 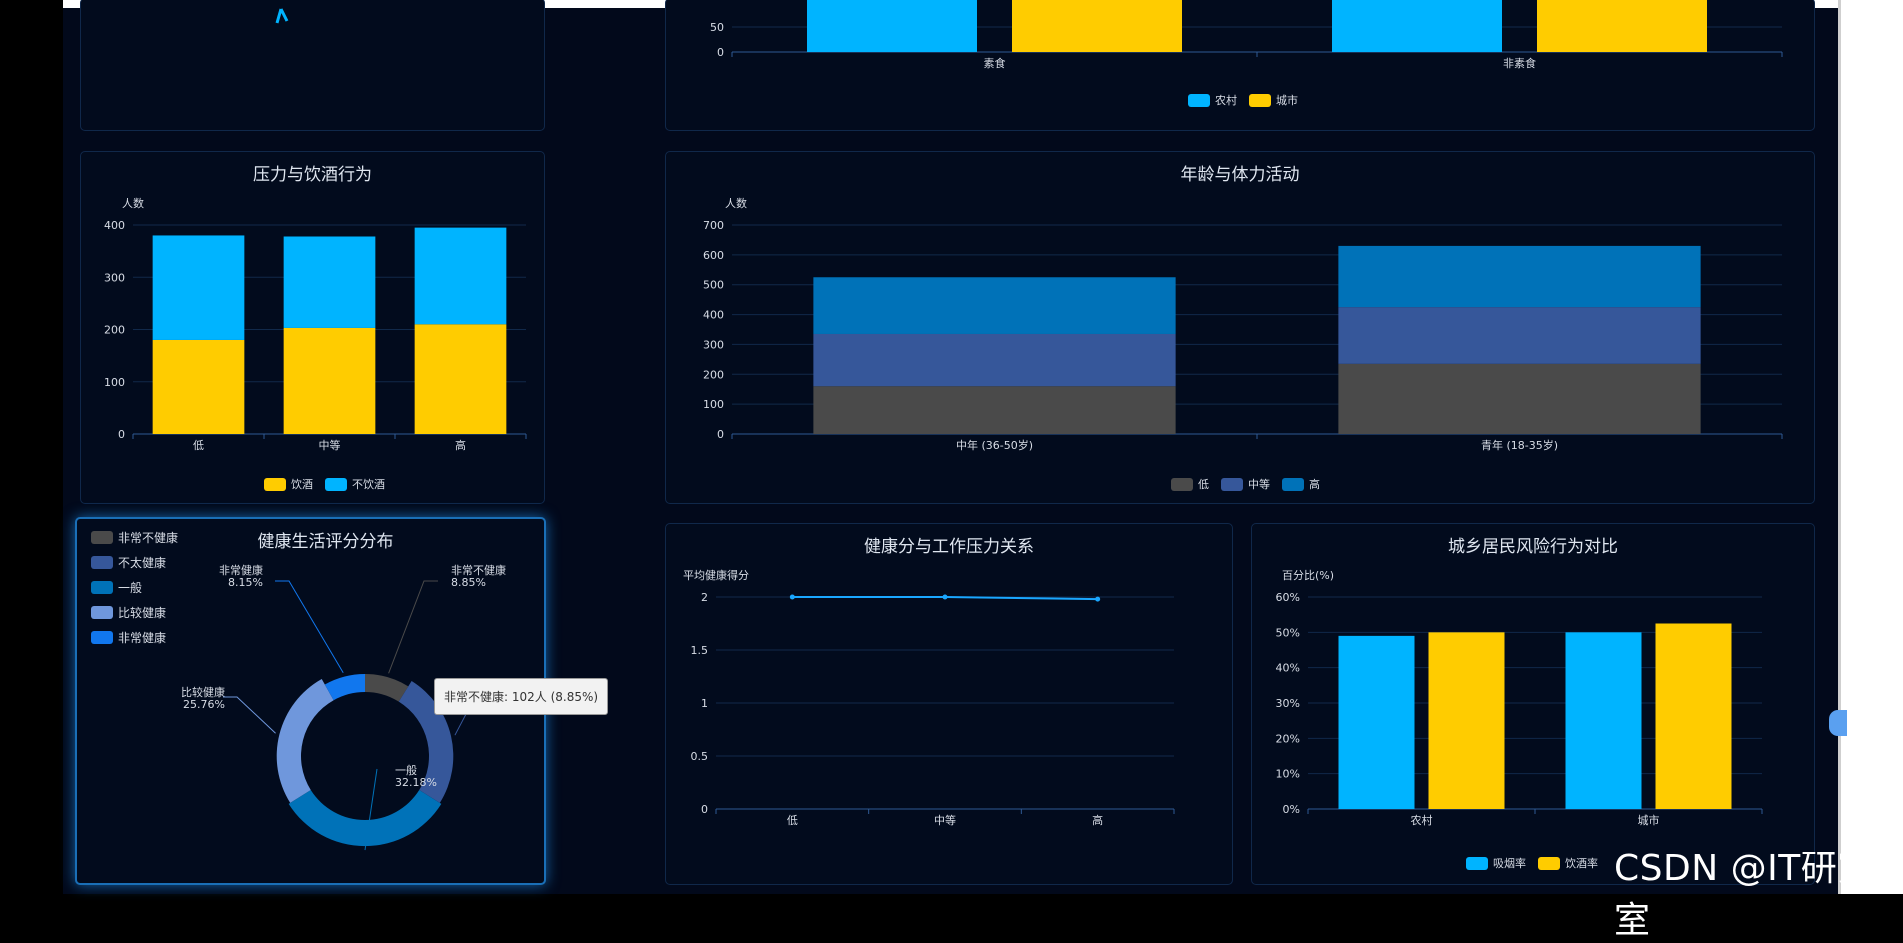 I want to click on panel-top-left, so click(x=312, y=65).